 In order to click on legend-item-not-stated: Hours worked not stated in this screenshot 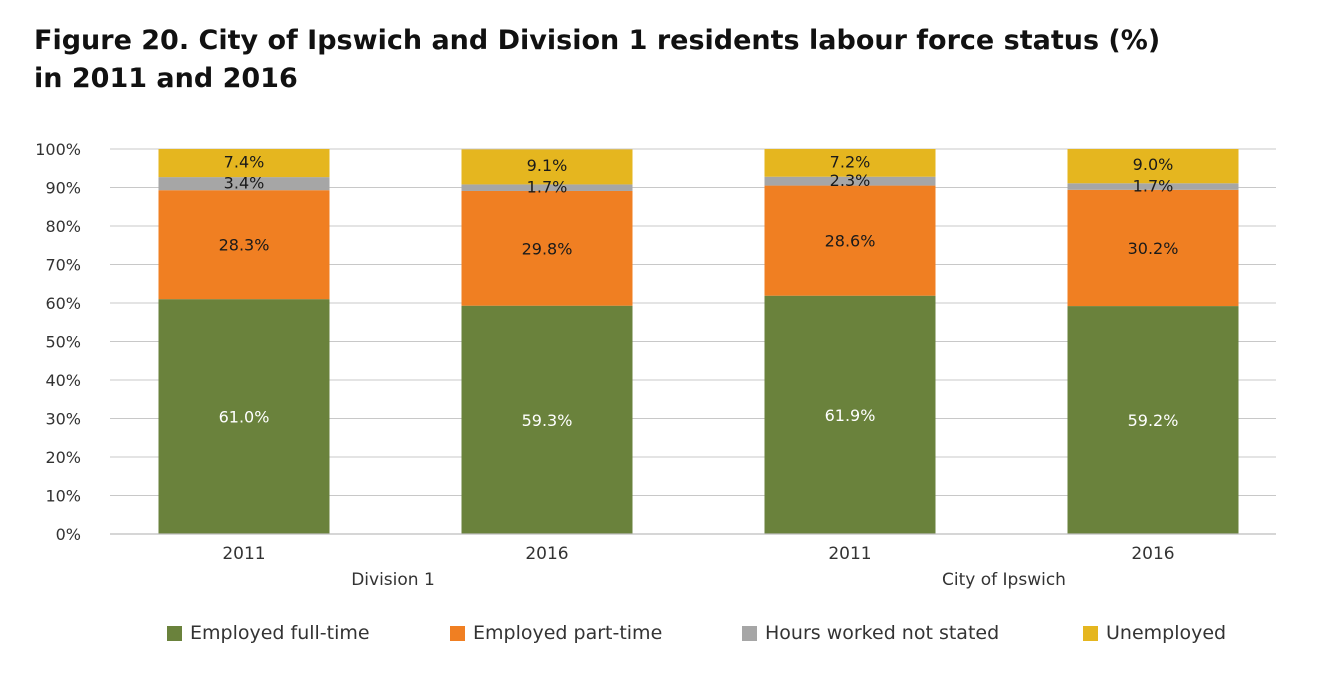, I will do `click(870, 633)`.